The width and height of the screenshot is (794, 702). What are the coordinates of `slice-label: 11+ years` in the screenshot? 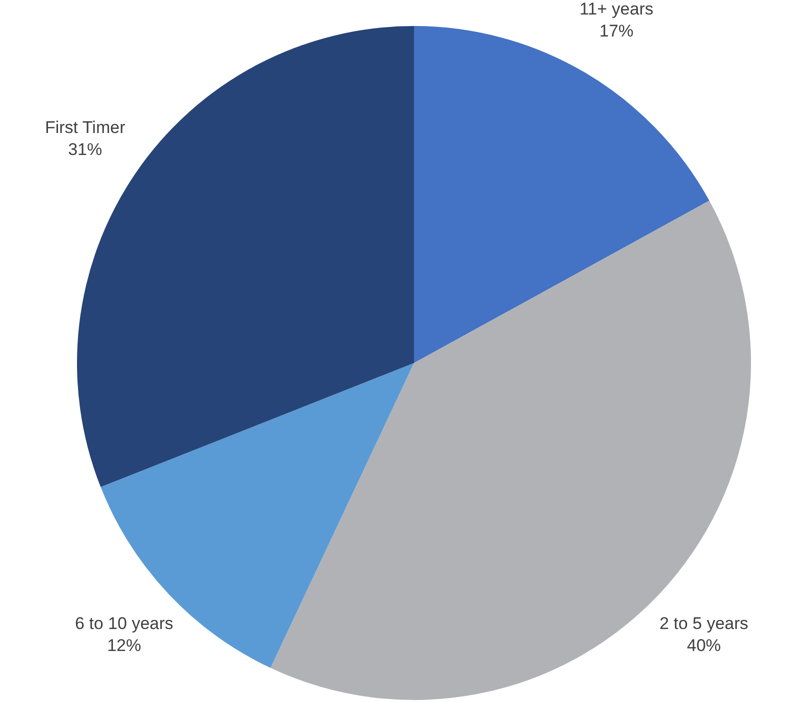 It's located at (616, 9).